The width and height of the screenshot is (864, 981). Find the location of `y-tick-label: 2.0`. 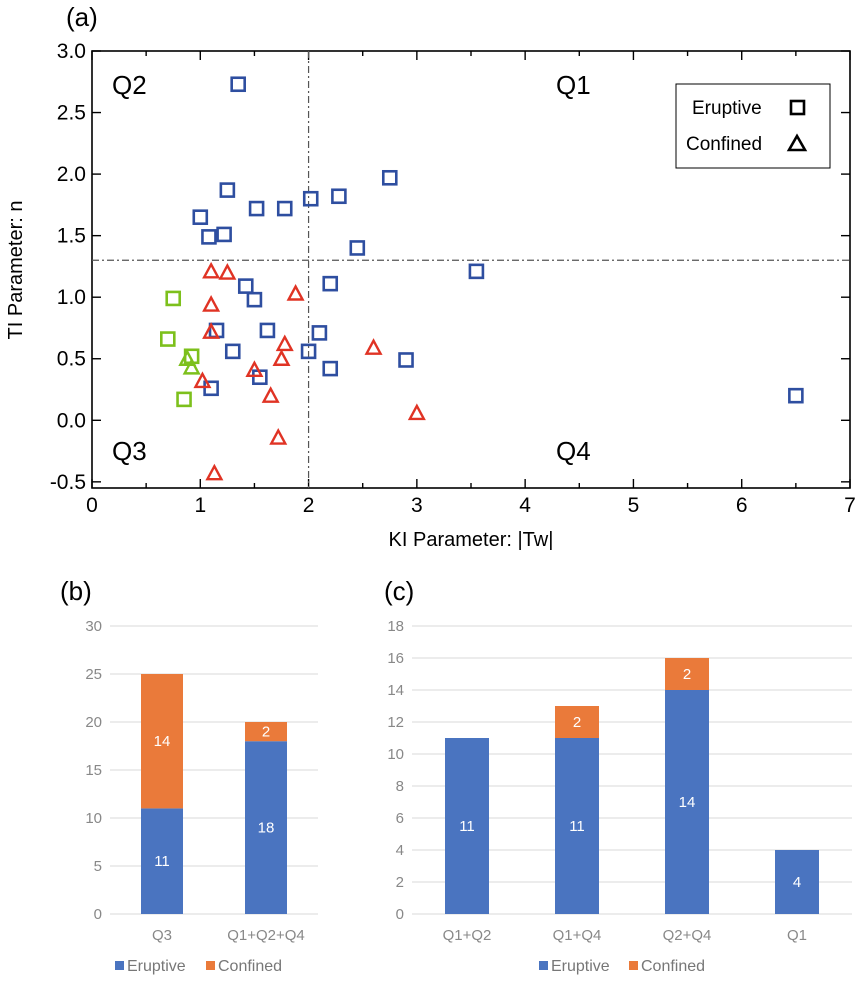

y-tick-label: 2.0 is located at coordinates (71, 174).